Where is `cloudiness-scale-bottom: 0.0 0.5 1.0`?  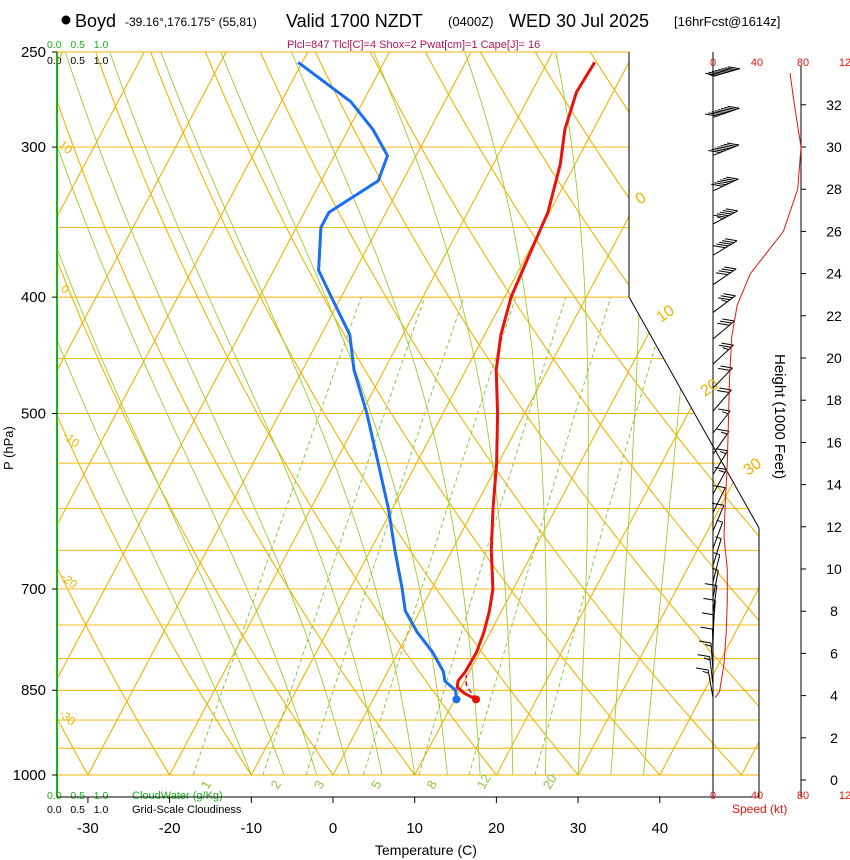
cloudiness-scale-bottom: 0.0 0.5 1.0 is located at coordinates (77, 810).